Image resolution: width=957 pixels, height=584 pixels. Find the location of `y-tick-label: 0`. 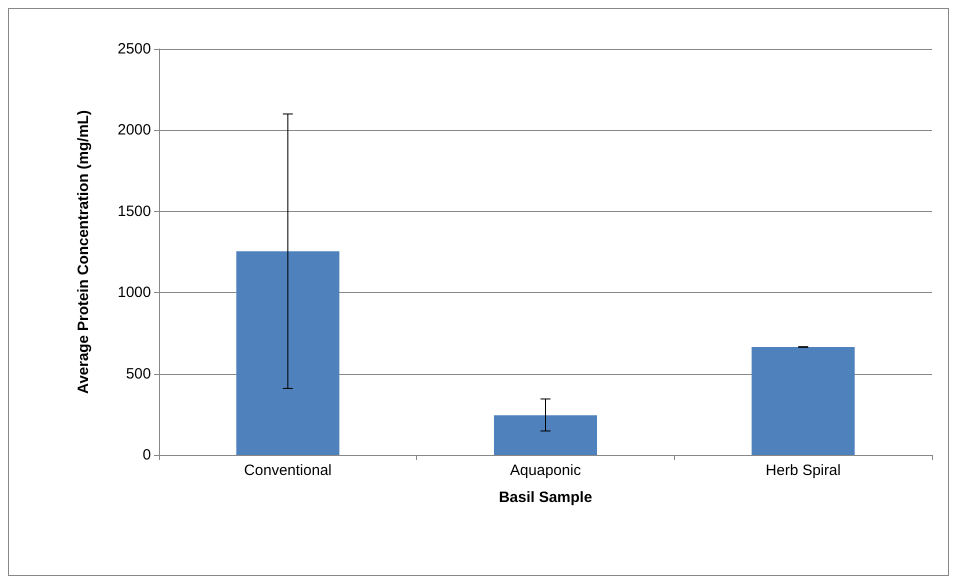

y-tick-label: 0 is located at coordinates (146, 455).